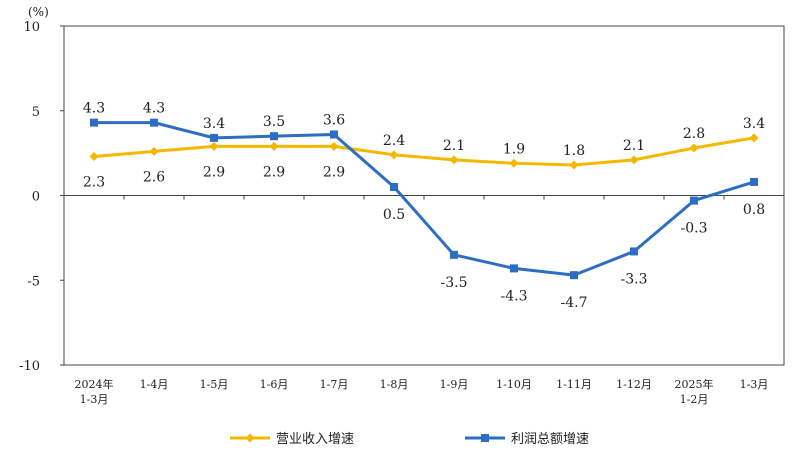  Describe the element at coordinates (514, 296) in the screenshot. I see `data-label: -4.3` at that location.